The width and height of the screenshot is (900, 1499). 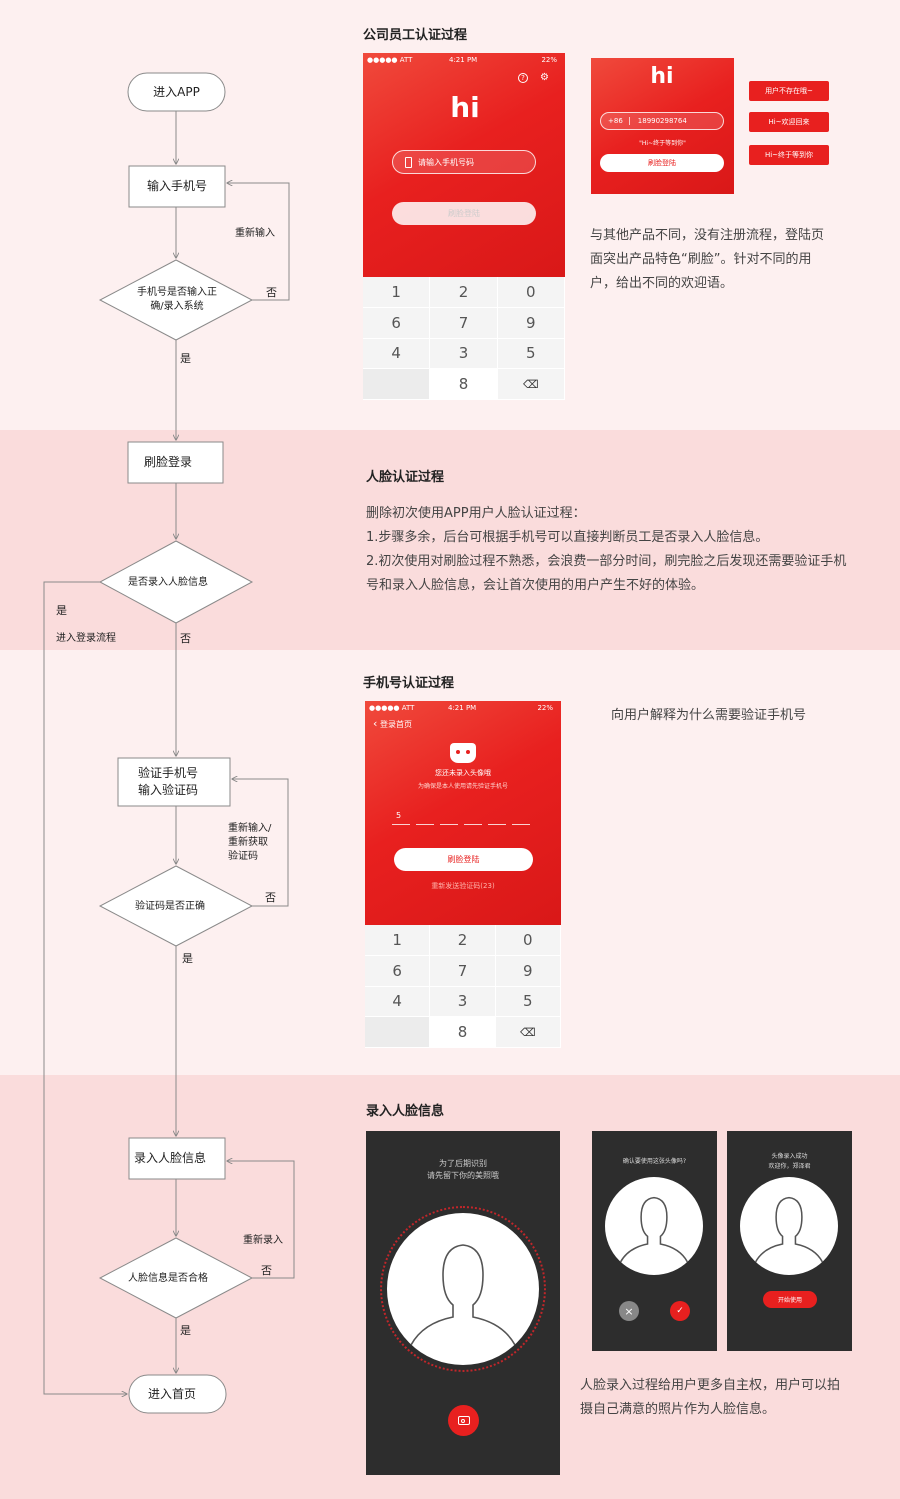 I want to click on section2-desc-l4: 号和录入人脸信息，会让首次使用的用户产生不好的体验。, so click(x=535, y=585).